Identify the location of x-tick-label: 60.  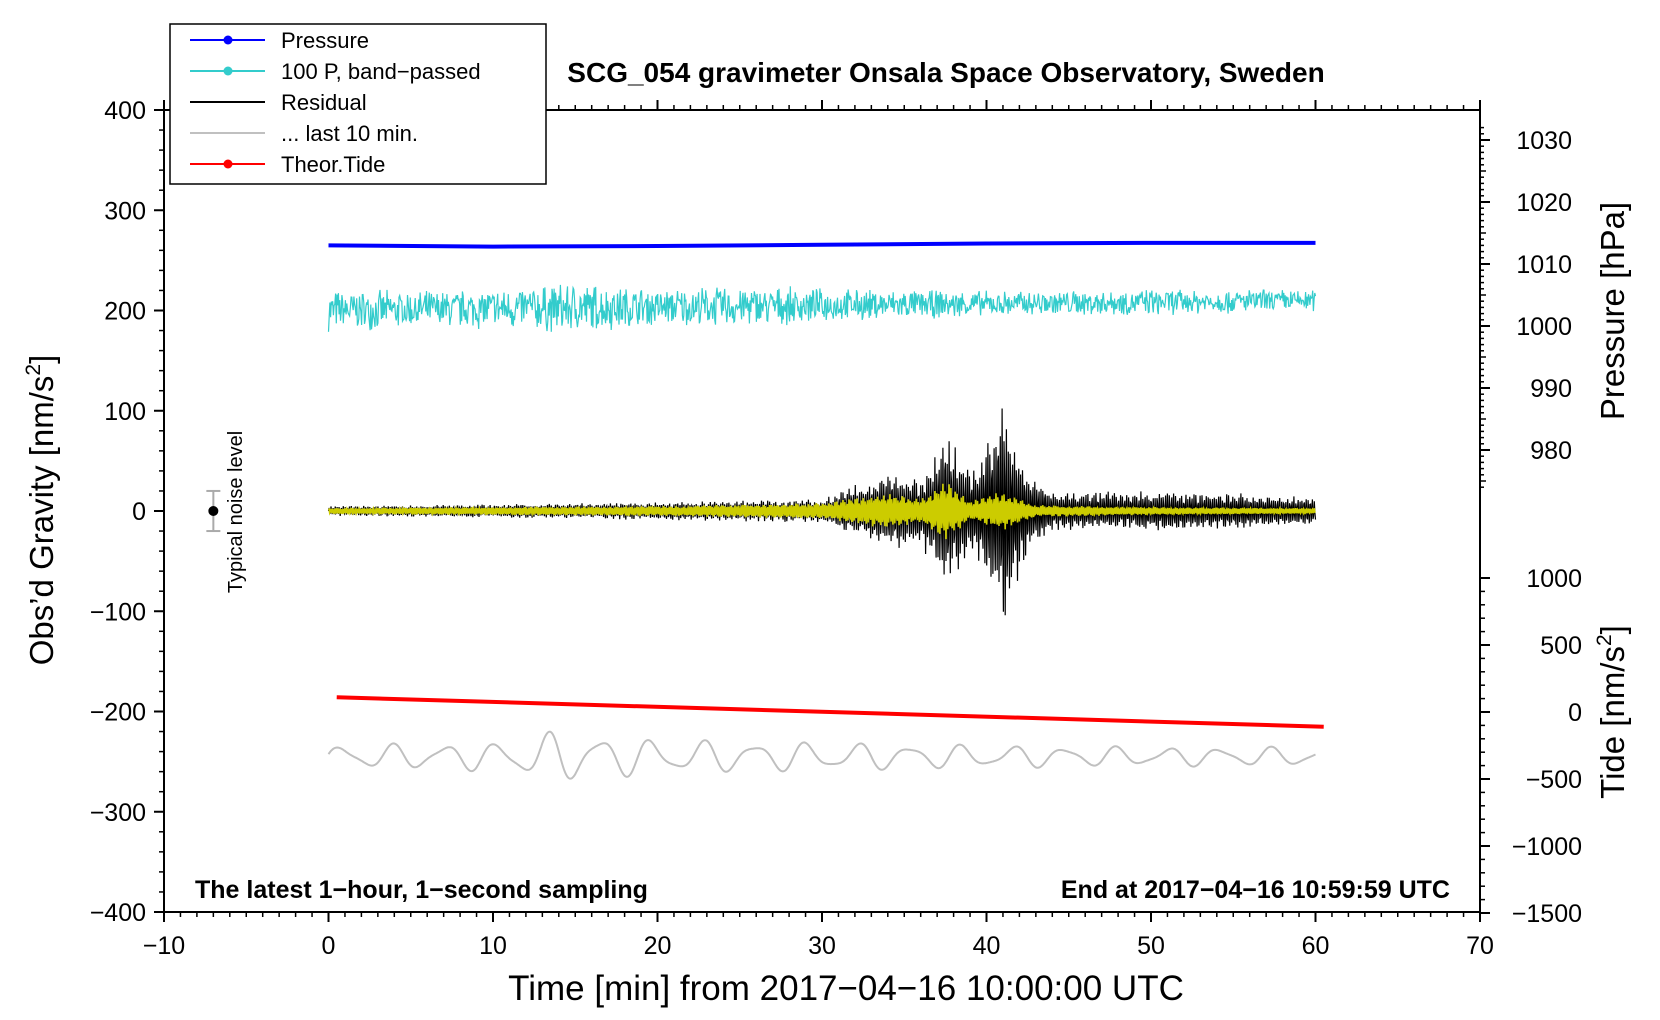
(1316, 946).